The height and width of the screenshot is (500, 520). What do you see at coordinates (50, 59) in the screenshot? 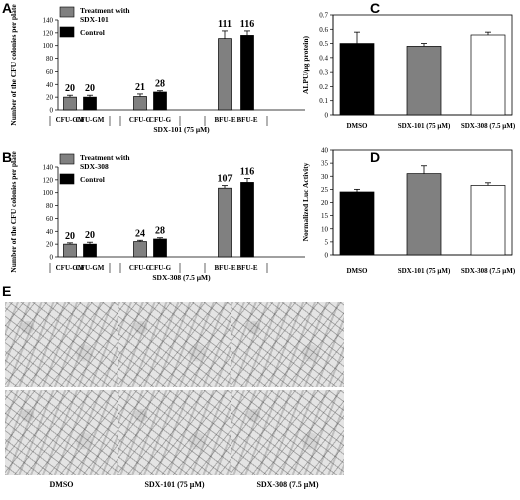
I see `y-tick-label-a: 80` at bounding box center [50, 59].